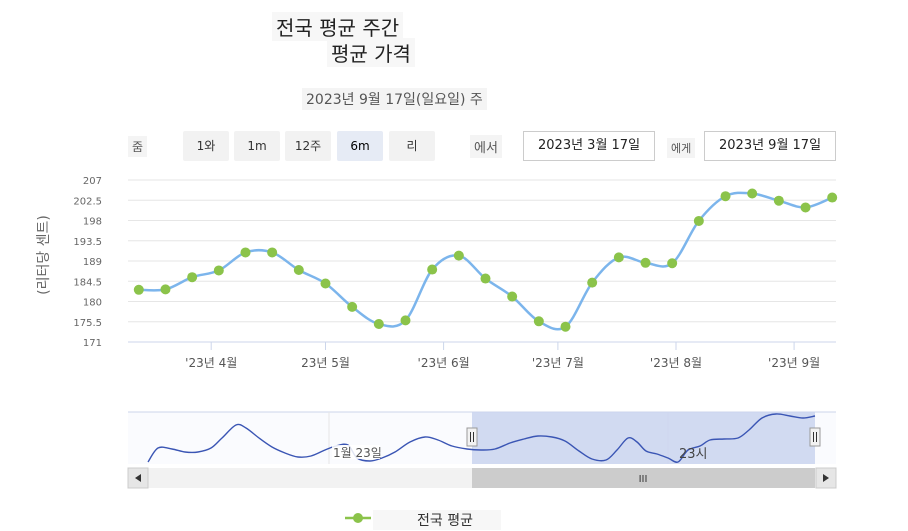  What do you see at coordinates (643, 438) in the screenshot?
I see `navigator-selected-range` at bounding box center [643, 438].